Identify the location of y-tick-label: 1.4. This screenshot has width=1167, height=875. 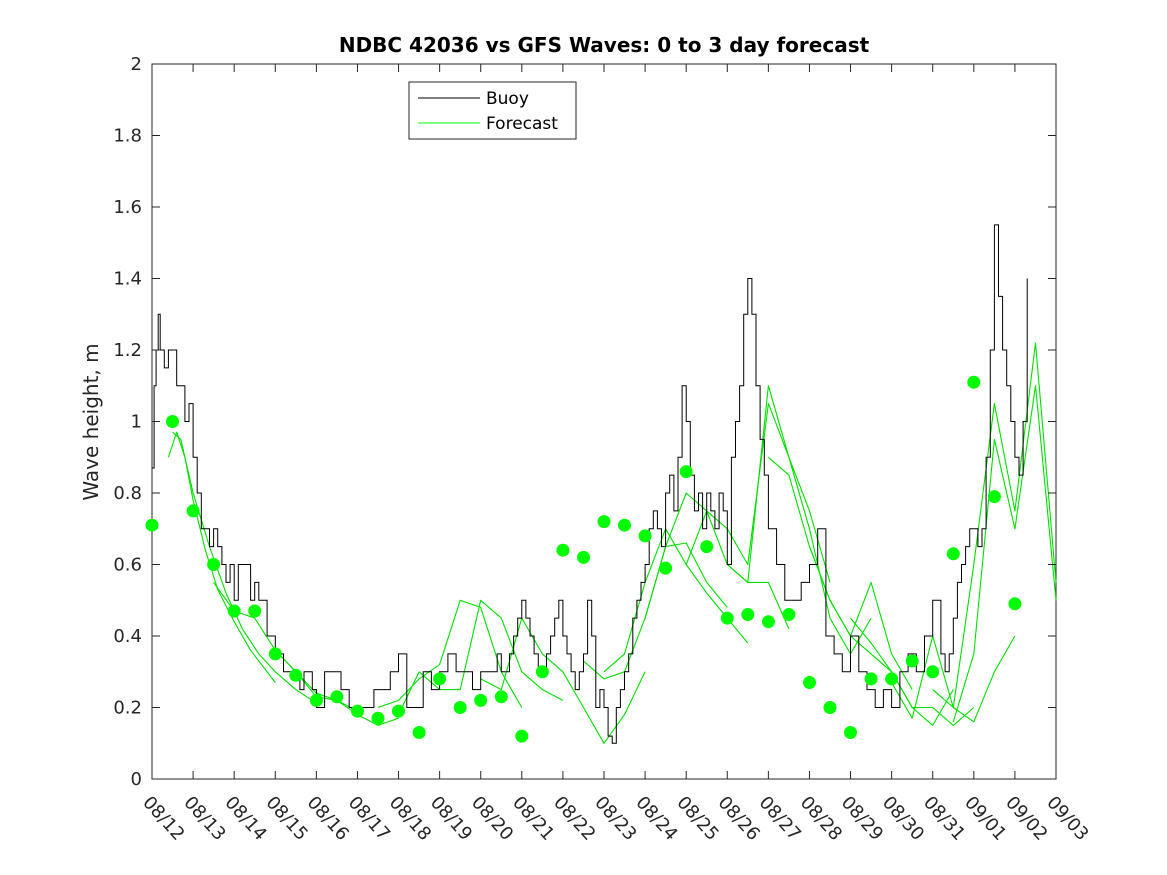
(127, 279).